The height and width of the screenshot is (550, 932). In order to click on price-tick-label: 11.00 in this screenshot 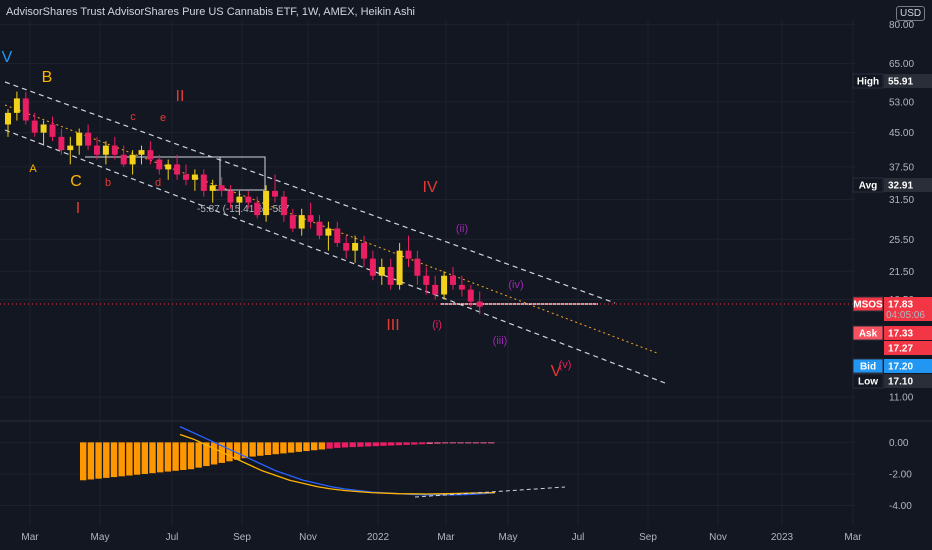, I will do `click(901, 398)`.